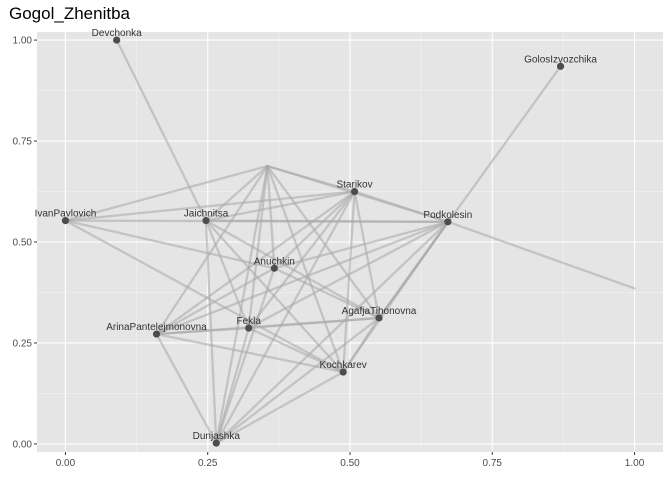  Describe the element at coordinates (202, 331) in the screenshot. I see `edge-Fekla-ArinaPantelejmonovna` at that location.